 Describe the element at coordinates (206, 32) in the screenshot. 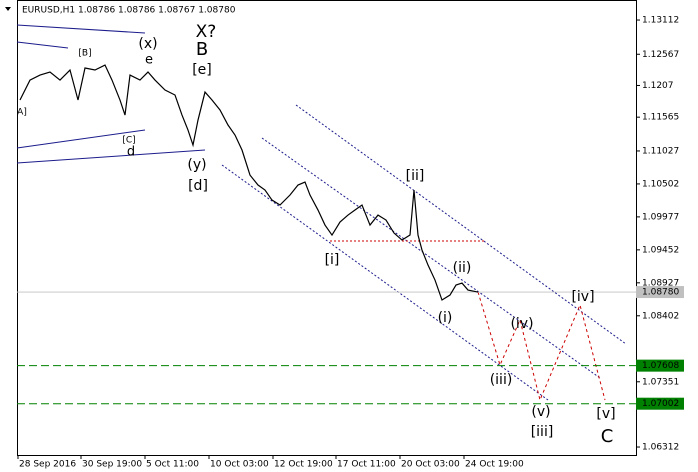

I see `wave-label: X?` at that location.